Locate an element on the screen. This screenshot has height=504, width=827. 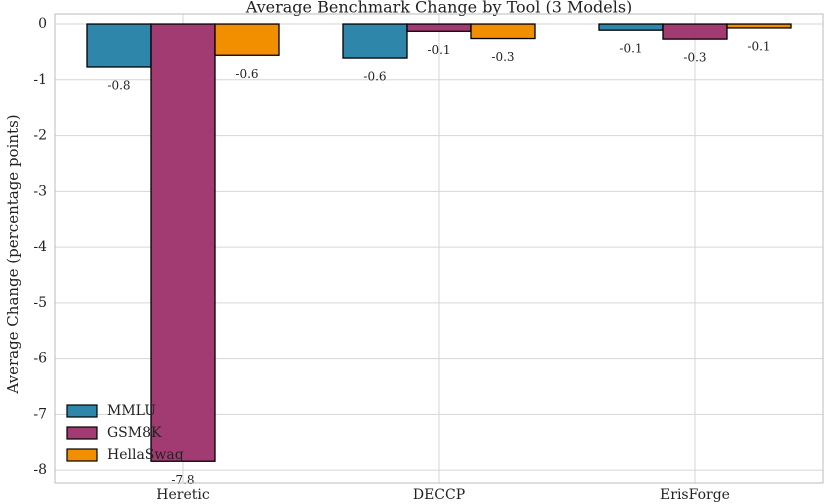
x-tick-label: DECCP is located at coordinates (439, 495).